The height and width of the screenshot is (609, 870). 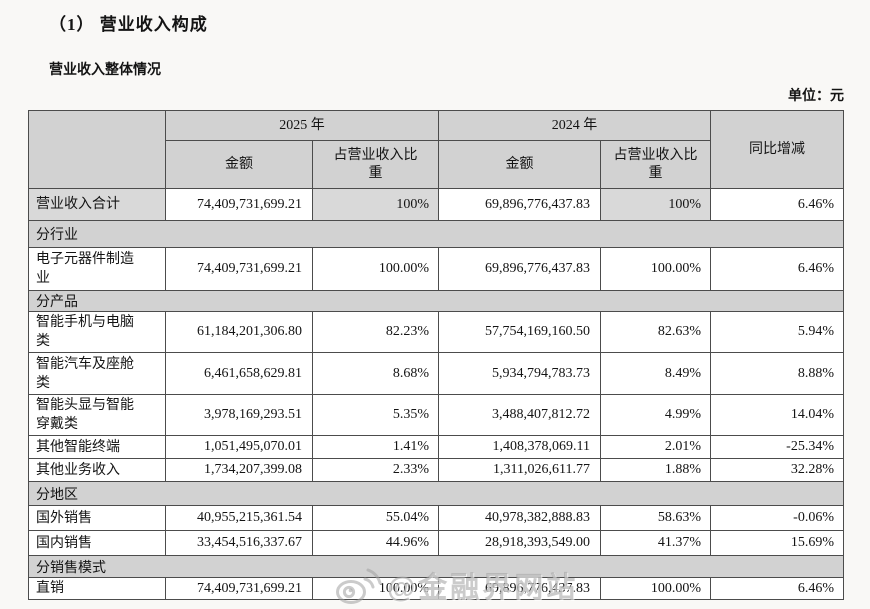 What do you see at coordinates (777, 447) in the screenshot?
I see `yoy-cell: -25.34%` at bounding box center [777, 447].